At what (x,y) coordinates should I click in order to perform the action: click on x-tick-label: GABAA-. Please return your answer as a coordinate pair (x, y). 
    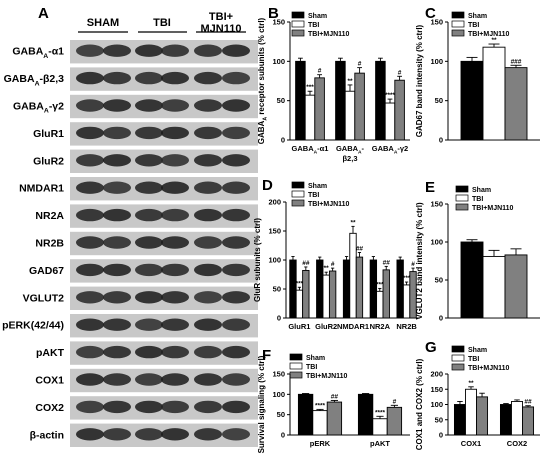
    Looking at the image, I should click on (350, 149).